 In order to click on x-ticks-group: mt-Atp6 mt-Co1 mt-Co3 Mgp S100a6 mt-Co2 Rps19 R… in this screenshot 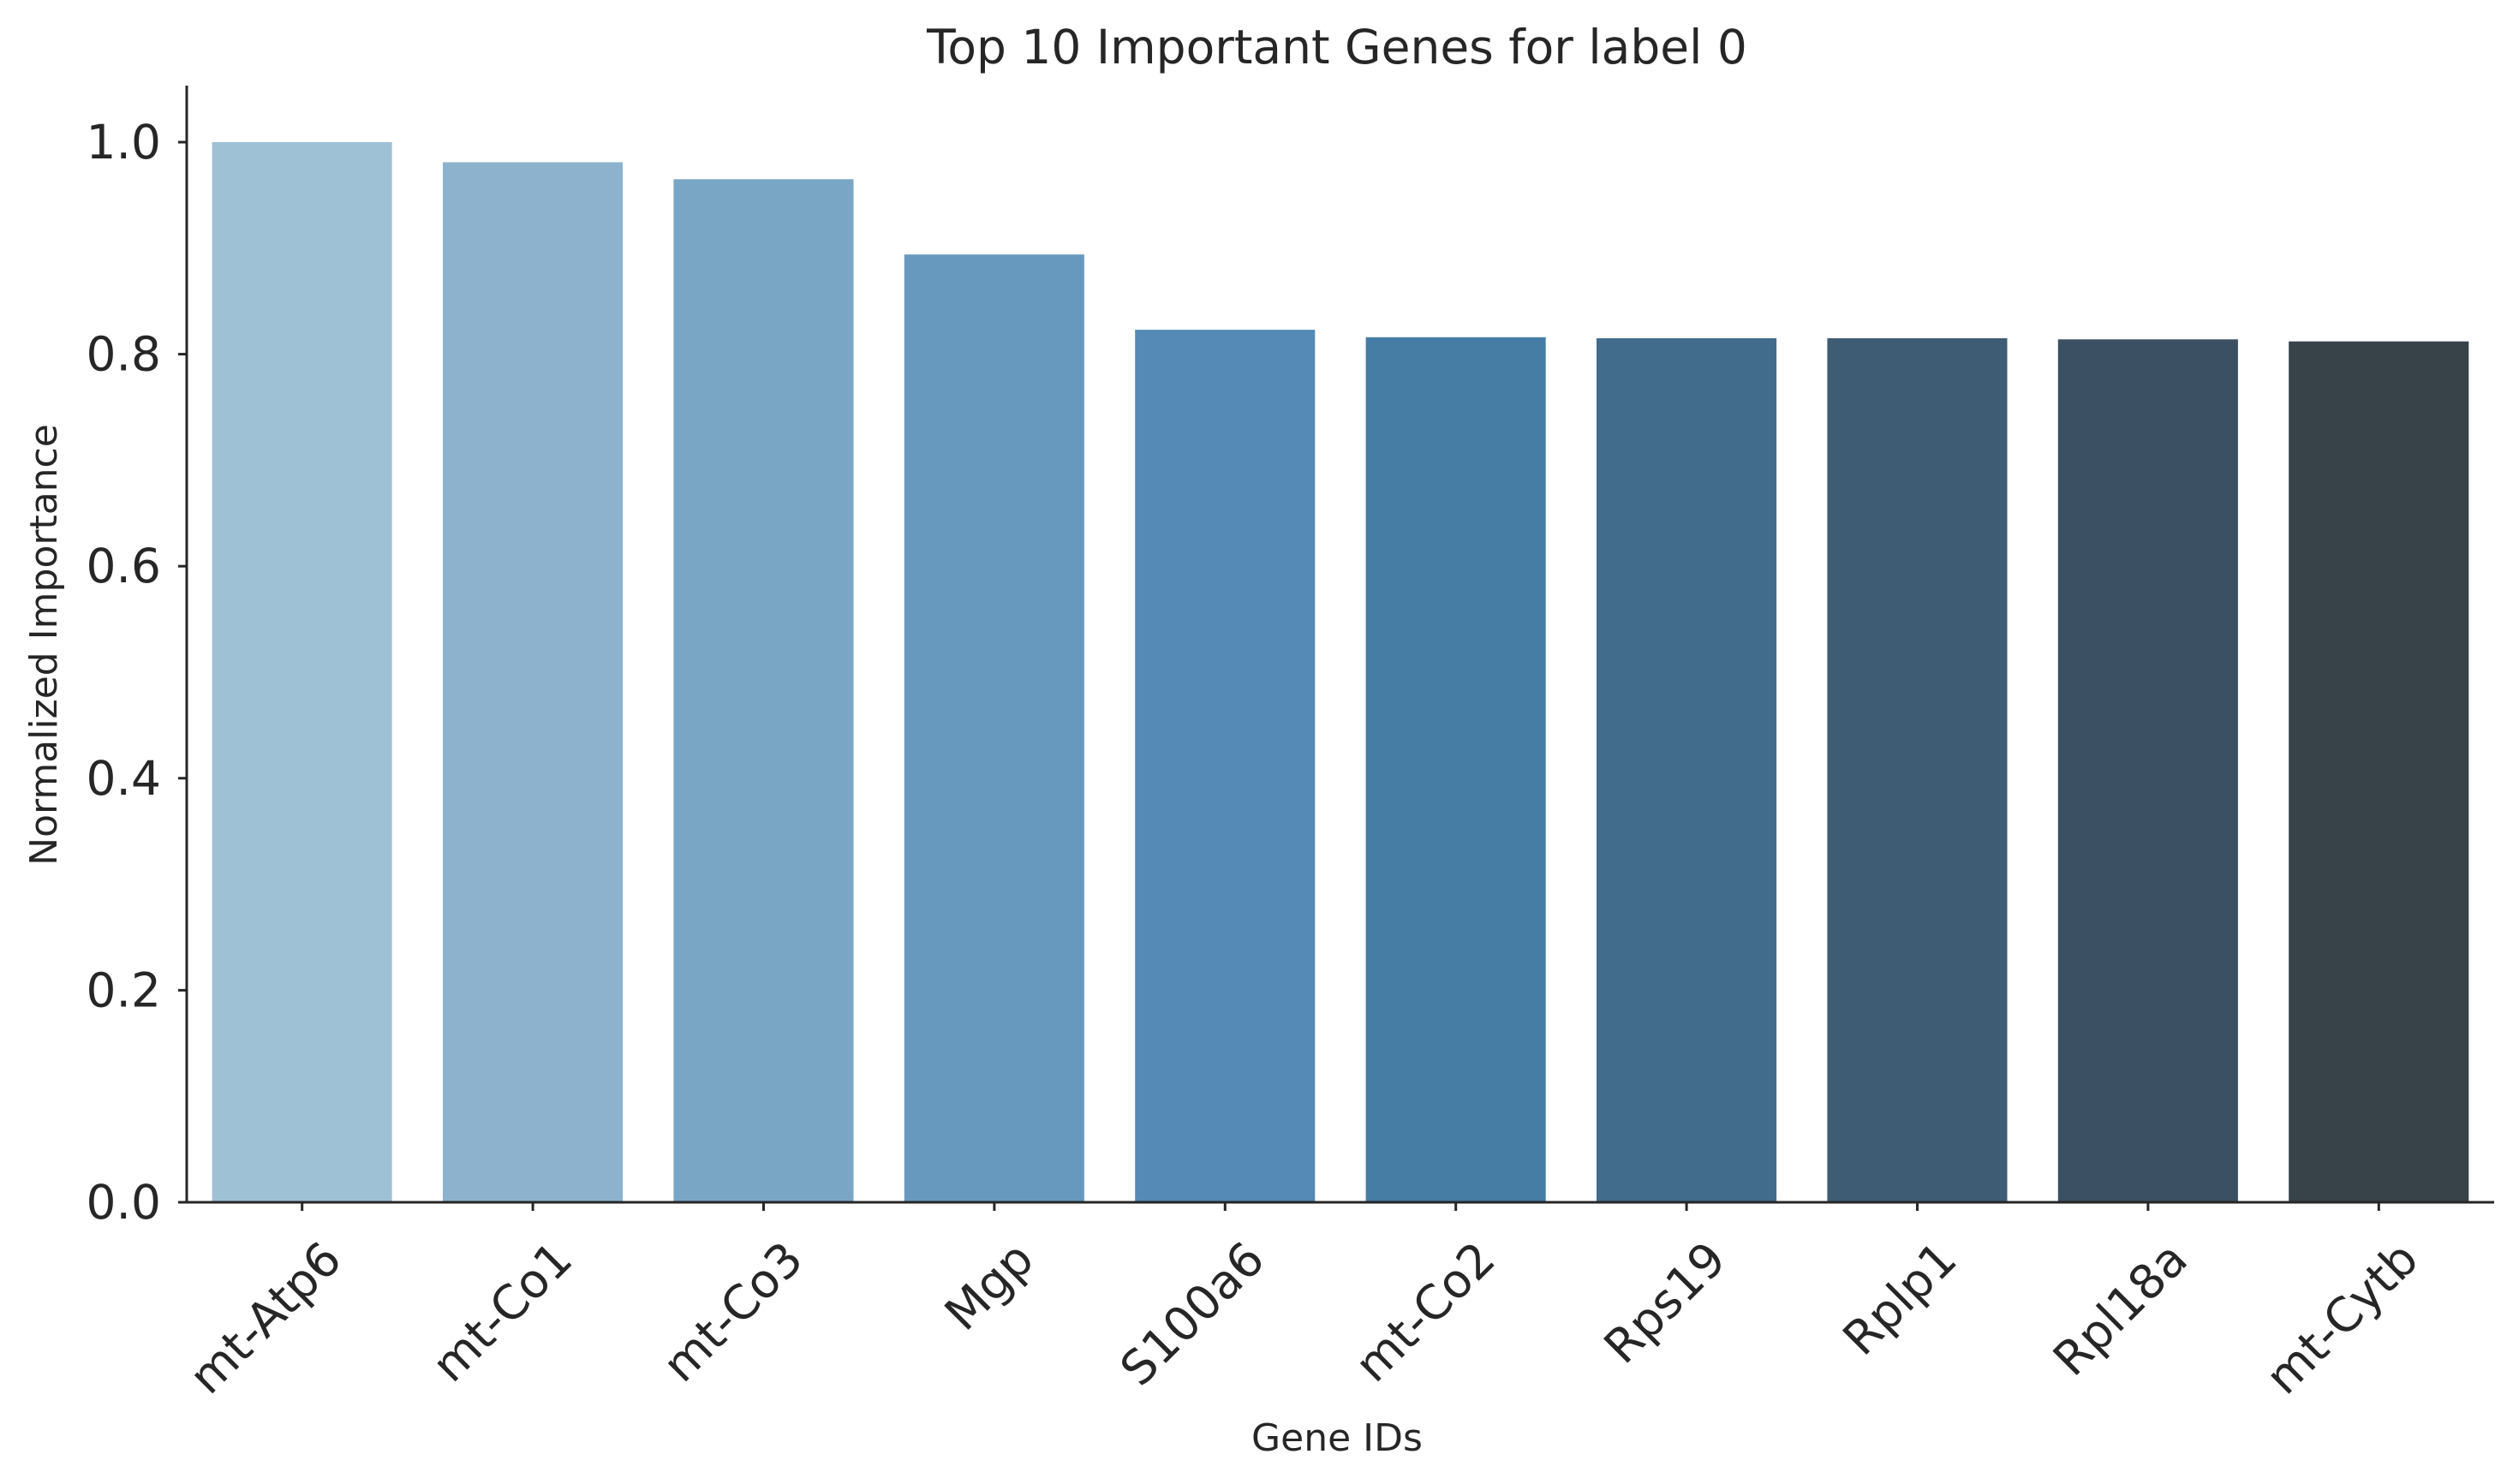, I will do `click(1304, 1303)`.